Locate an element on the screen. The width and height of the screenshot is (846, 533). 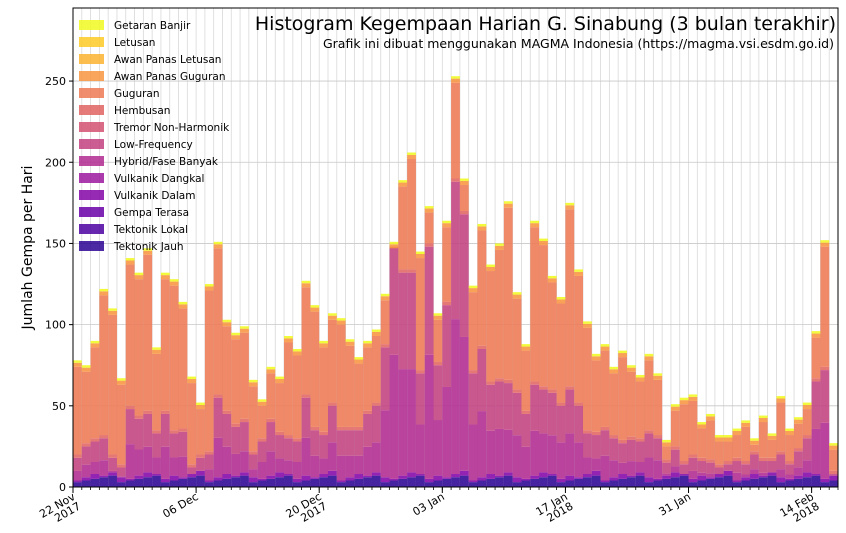
x-tick-label: 03 Jan is located at coordinates (428, 504).